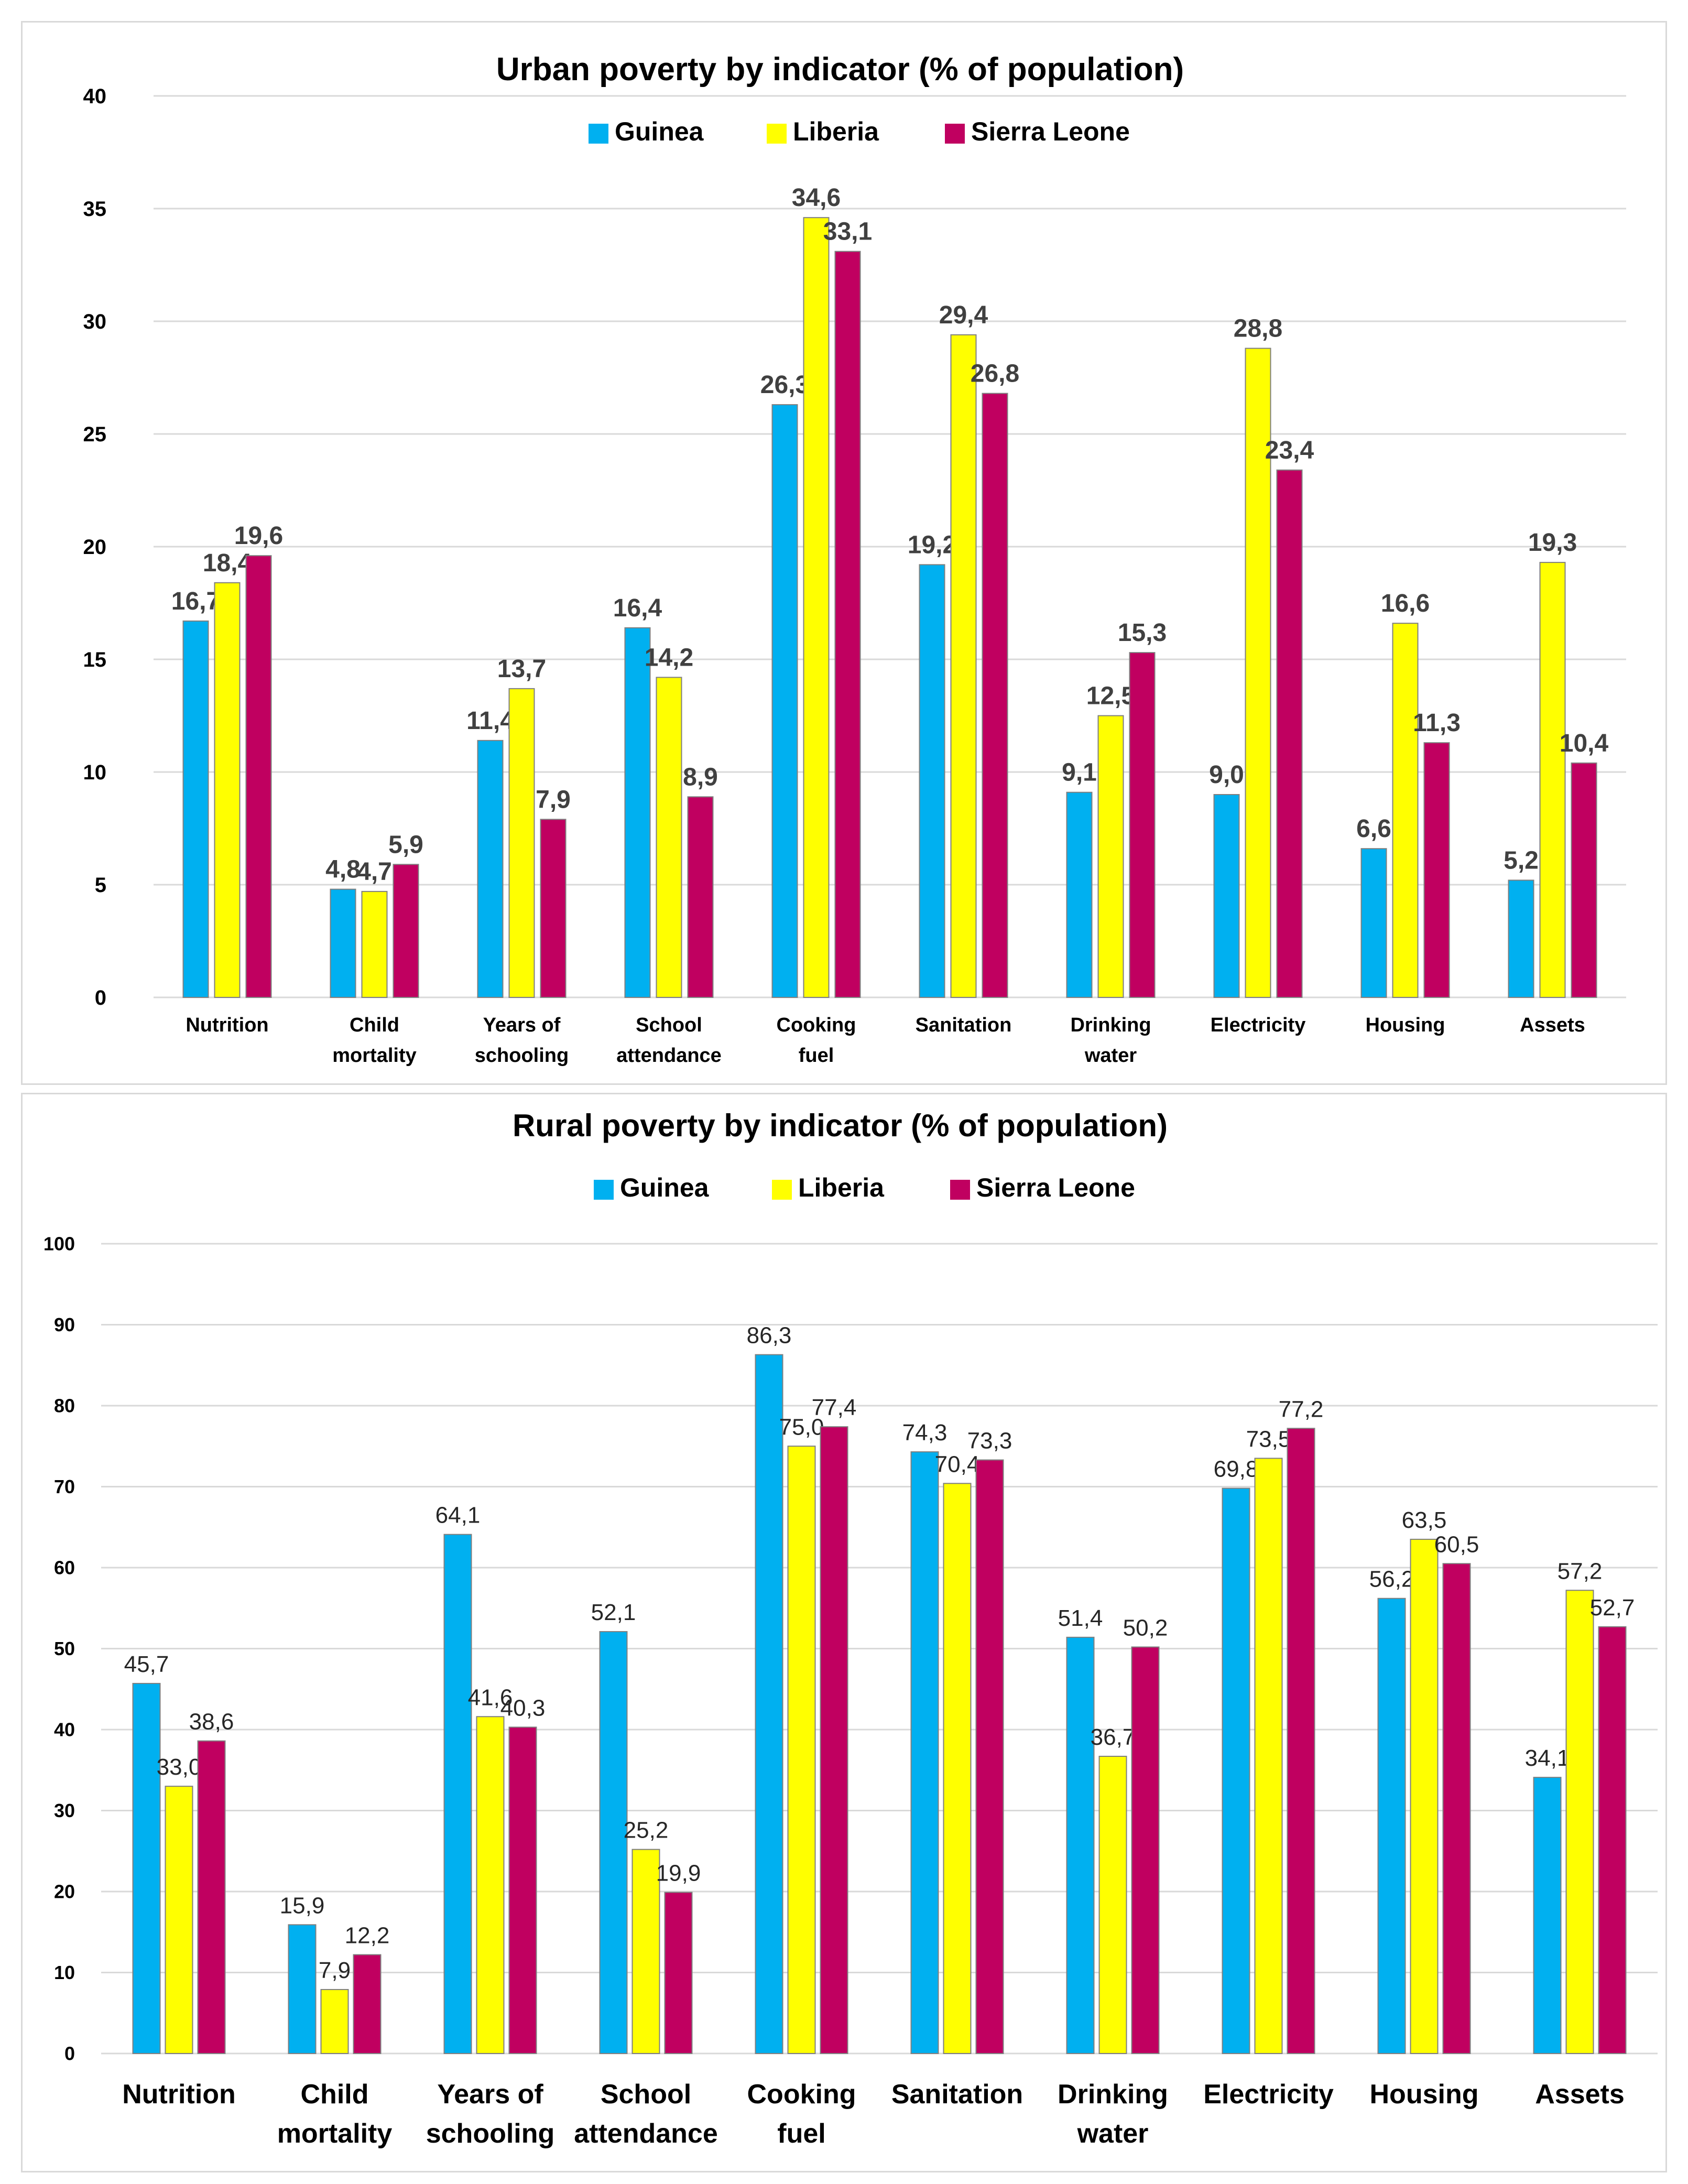 The width and height of the screenshot is (1688, 2184). What do you see at coordinates (335, 2133) in the screenshot?
I see `rural-category-label: mortality` at bounding box center [335, 2133].